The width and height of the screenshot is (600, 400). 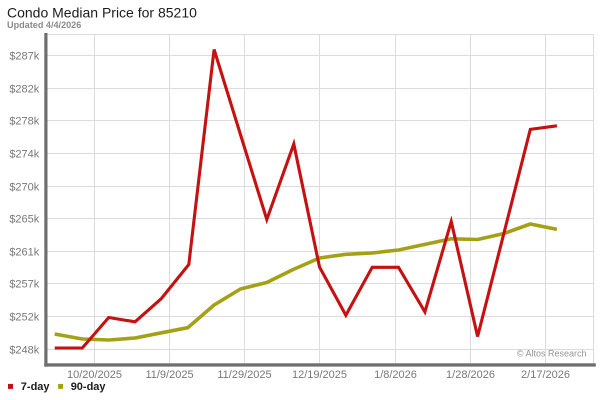 What do you see at coordinates (89, 387) in the screenshot?
I see `svg-text: 90-day` at bounding box center [89, 387].